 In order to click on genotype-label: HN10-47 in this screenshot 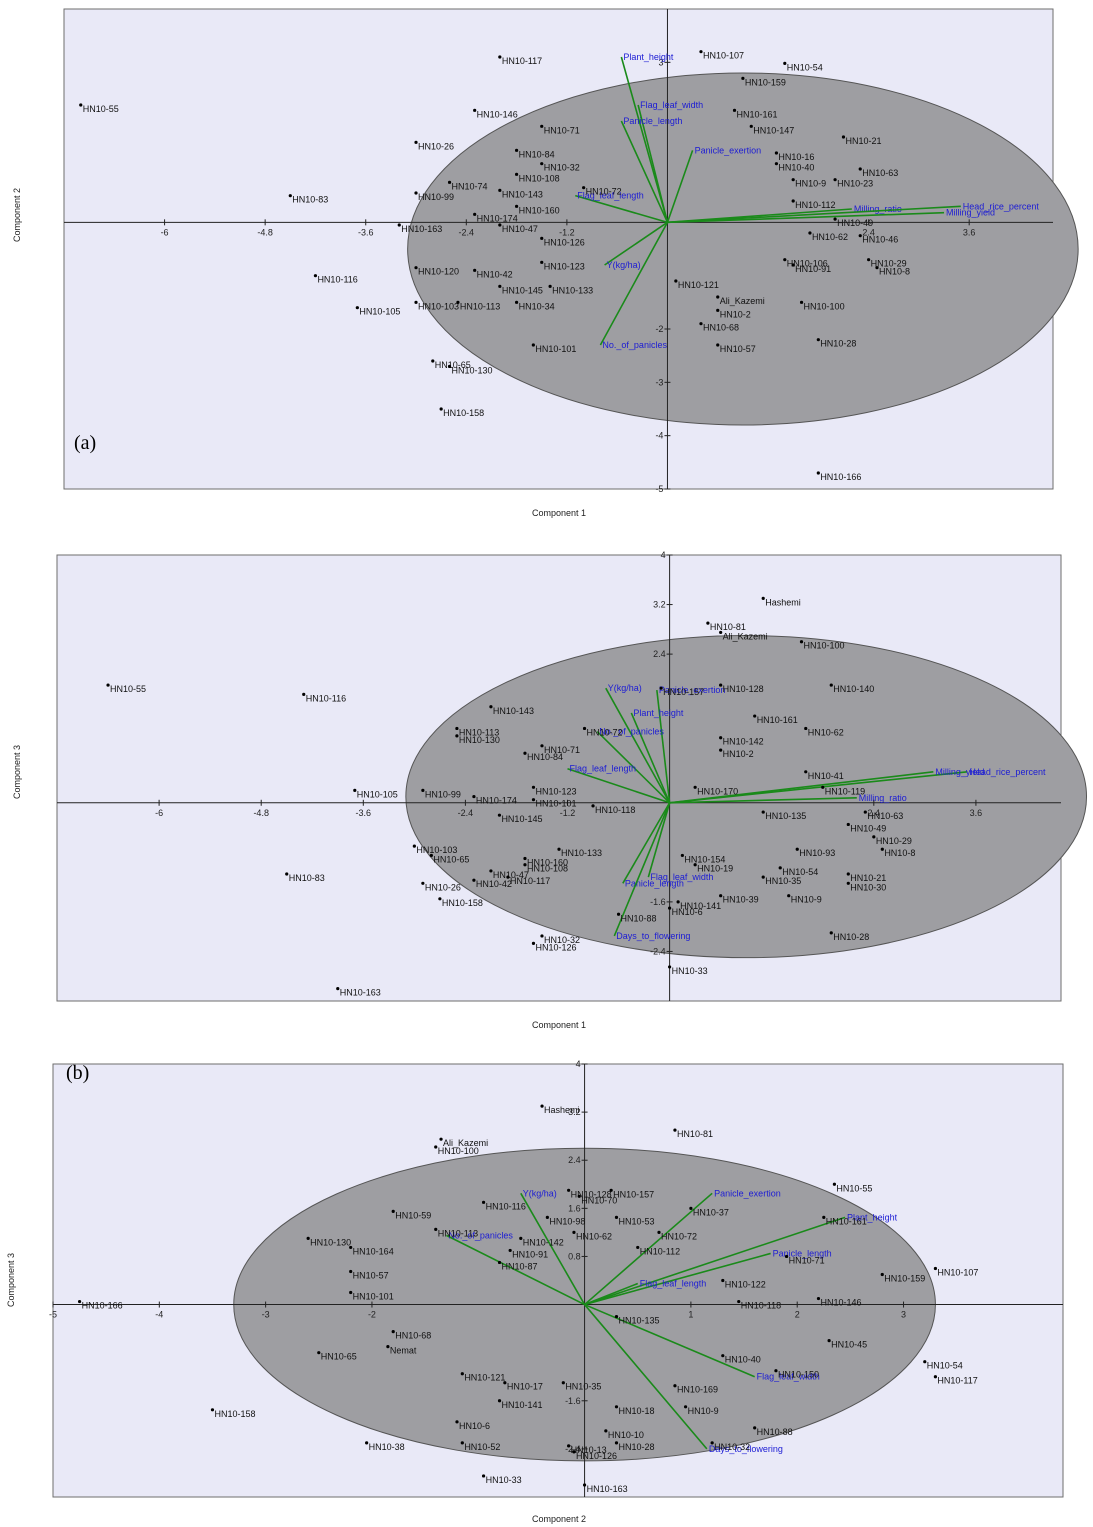, I will do `click(520, 229)`.